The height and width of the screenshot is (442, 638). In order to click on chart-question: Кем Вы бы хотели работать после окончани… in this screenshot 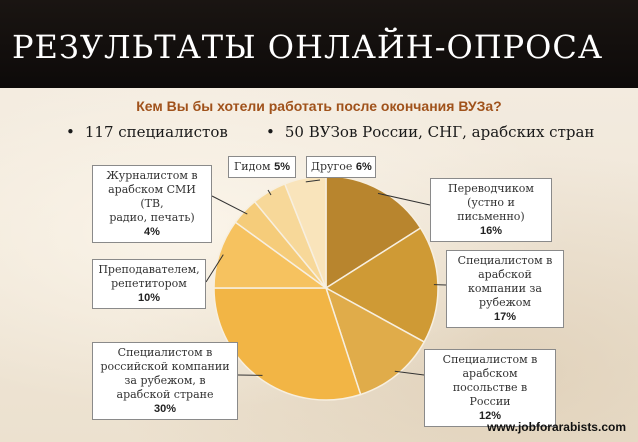, I will do `click(319, 106)`.